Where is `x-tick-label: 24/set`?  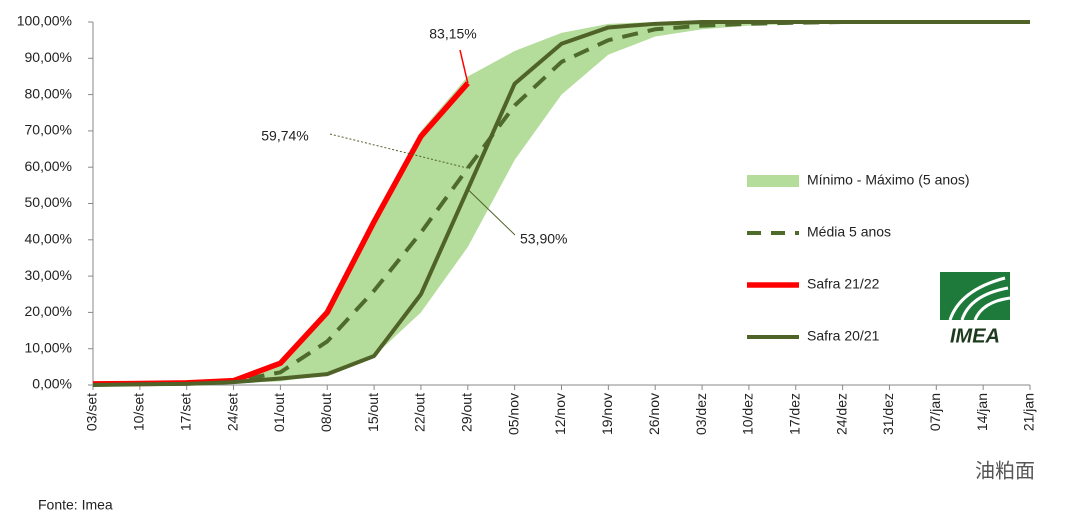 x-tick-label: 24/set is located at coordinates (232, 412).